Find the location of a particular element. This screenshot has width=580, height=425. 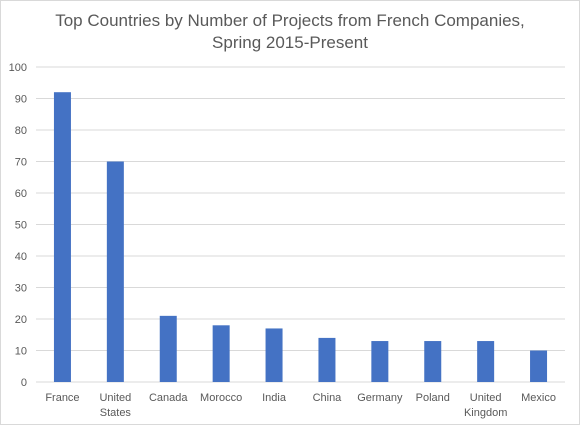

x-tick-label: China is located at coordinates (328, 398).